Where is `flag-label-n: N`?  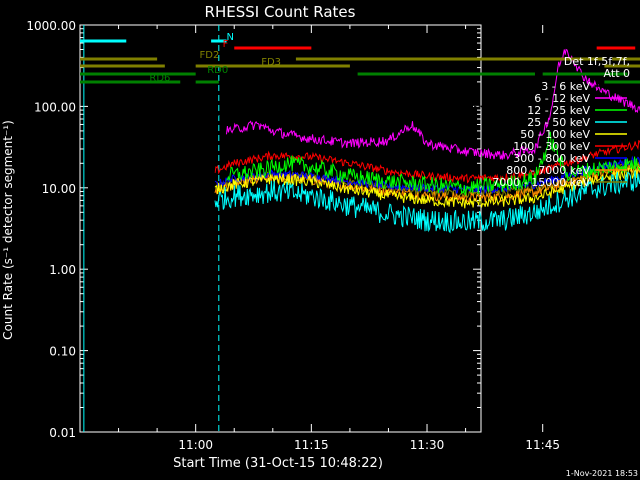 flag-label-n: N is located at coordinates (230, 37).